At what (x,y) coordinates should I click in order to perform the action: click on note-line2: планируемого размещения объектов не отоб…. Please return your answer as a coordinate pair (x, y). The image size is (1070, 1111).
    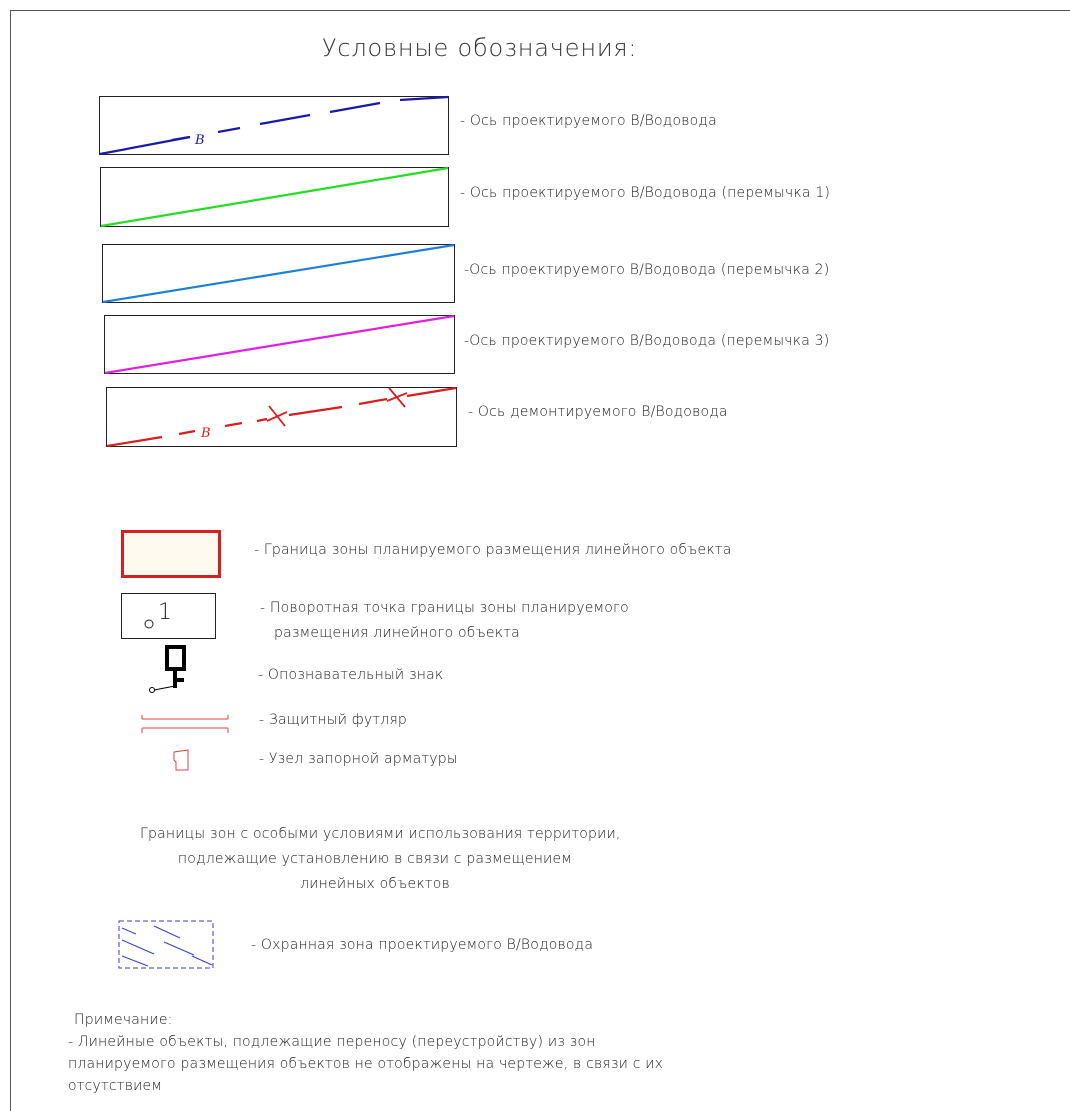
    Looking at the image, I should click on (366, 1064).